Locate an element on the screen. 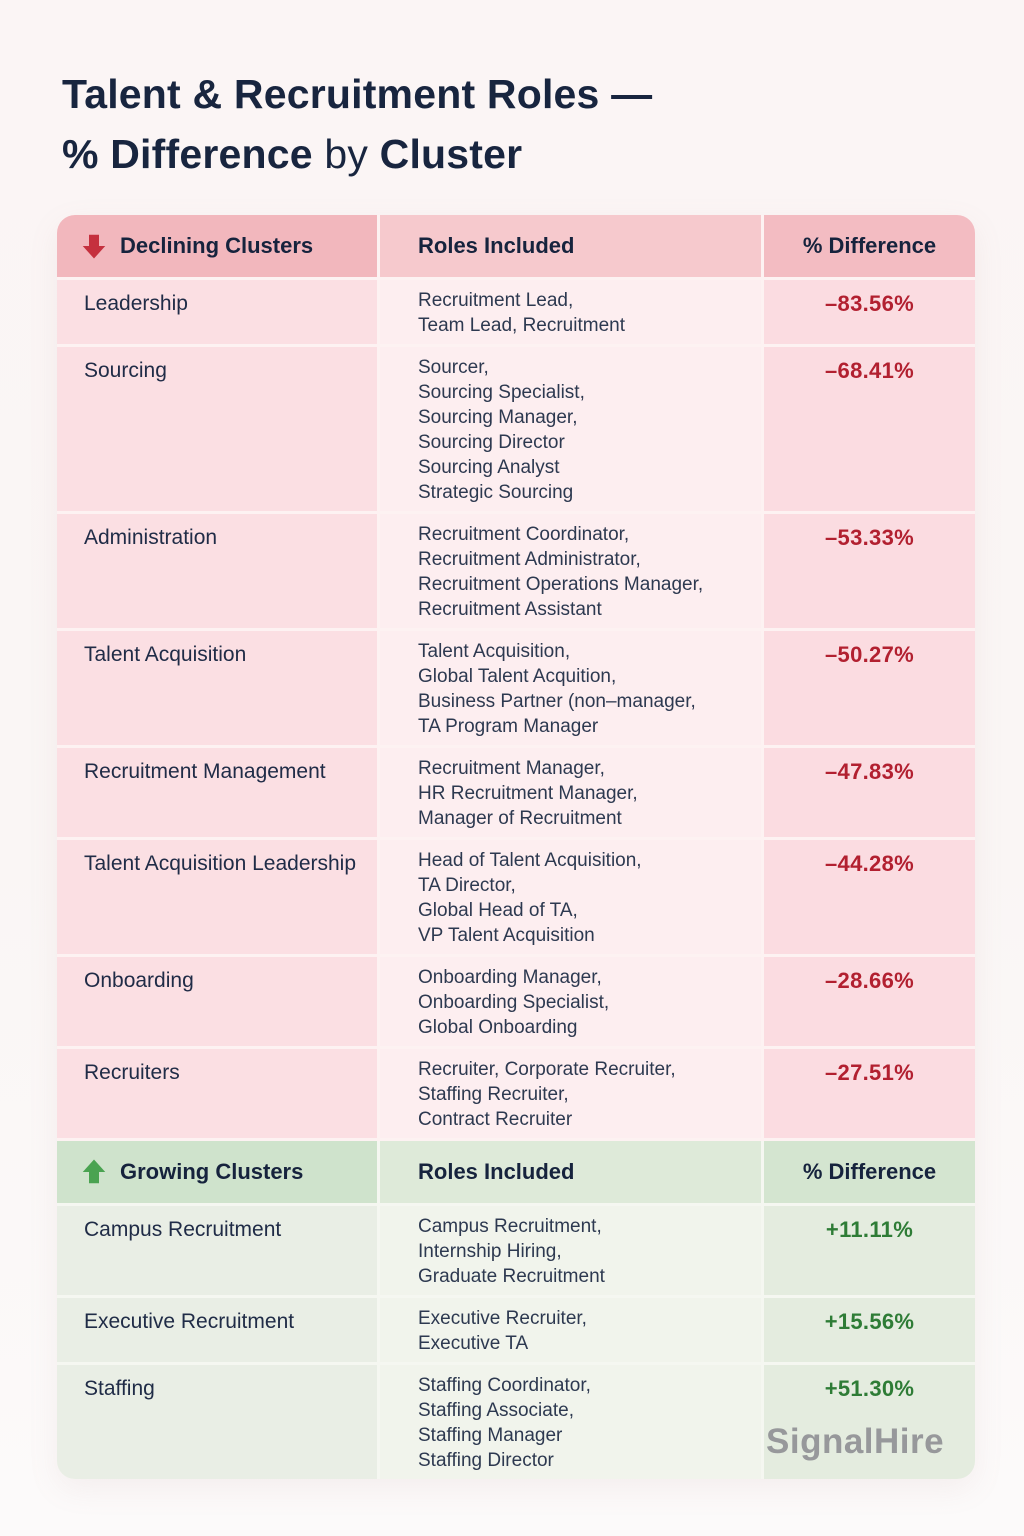 The image size is (1024, 1536). section-title: Growing Clusters is located at coordinates (212, 1171).